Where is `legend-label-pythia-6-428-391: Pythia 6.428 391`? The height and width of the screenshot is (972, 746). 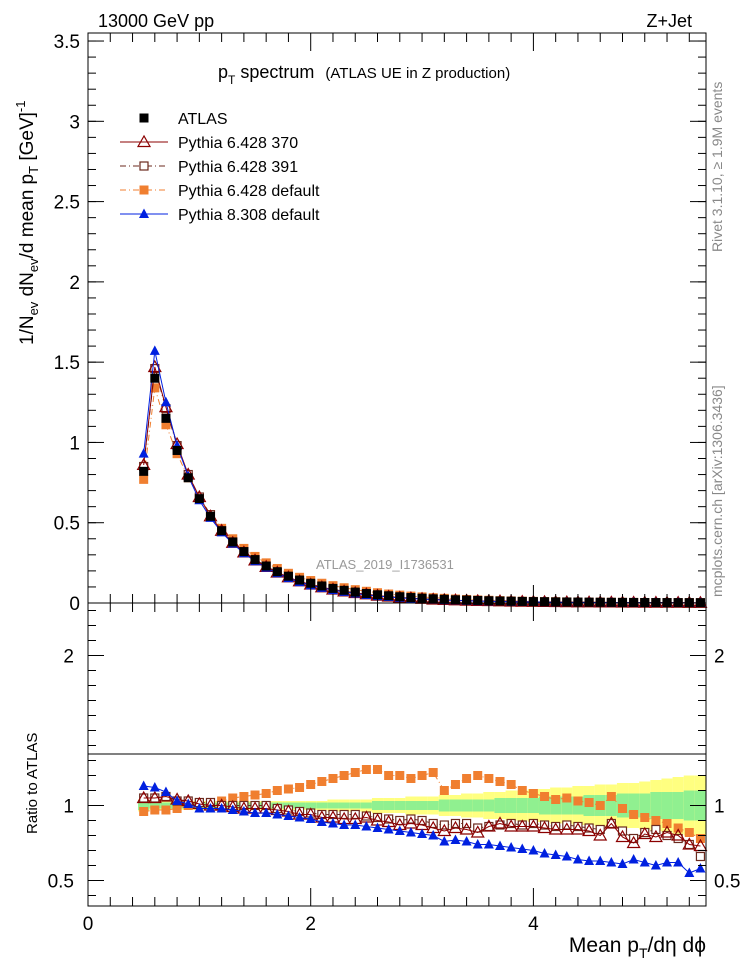 legend-label-pythia-6-428-391: Pythia 6.428 391 is located at coordinates (238, 167).